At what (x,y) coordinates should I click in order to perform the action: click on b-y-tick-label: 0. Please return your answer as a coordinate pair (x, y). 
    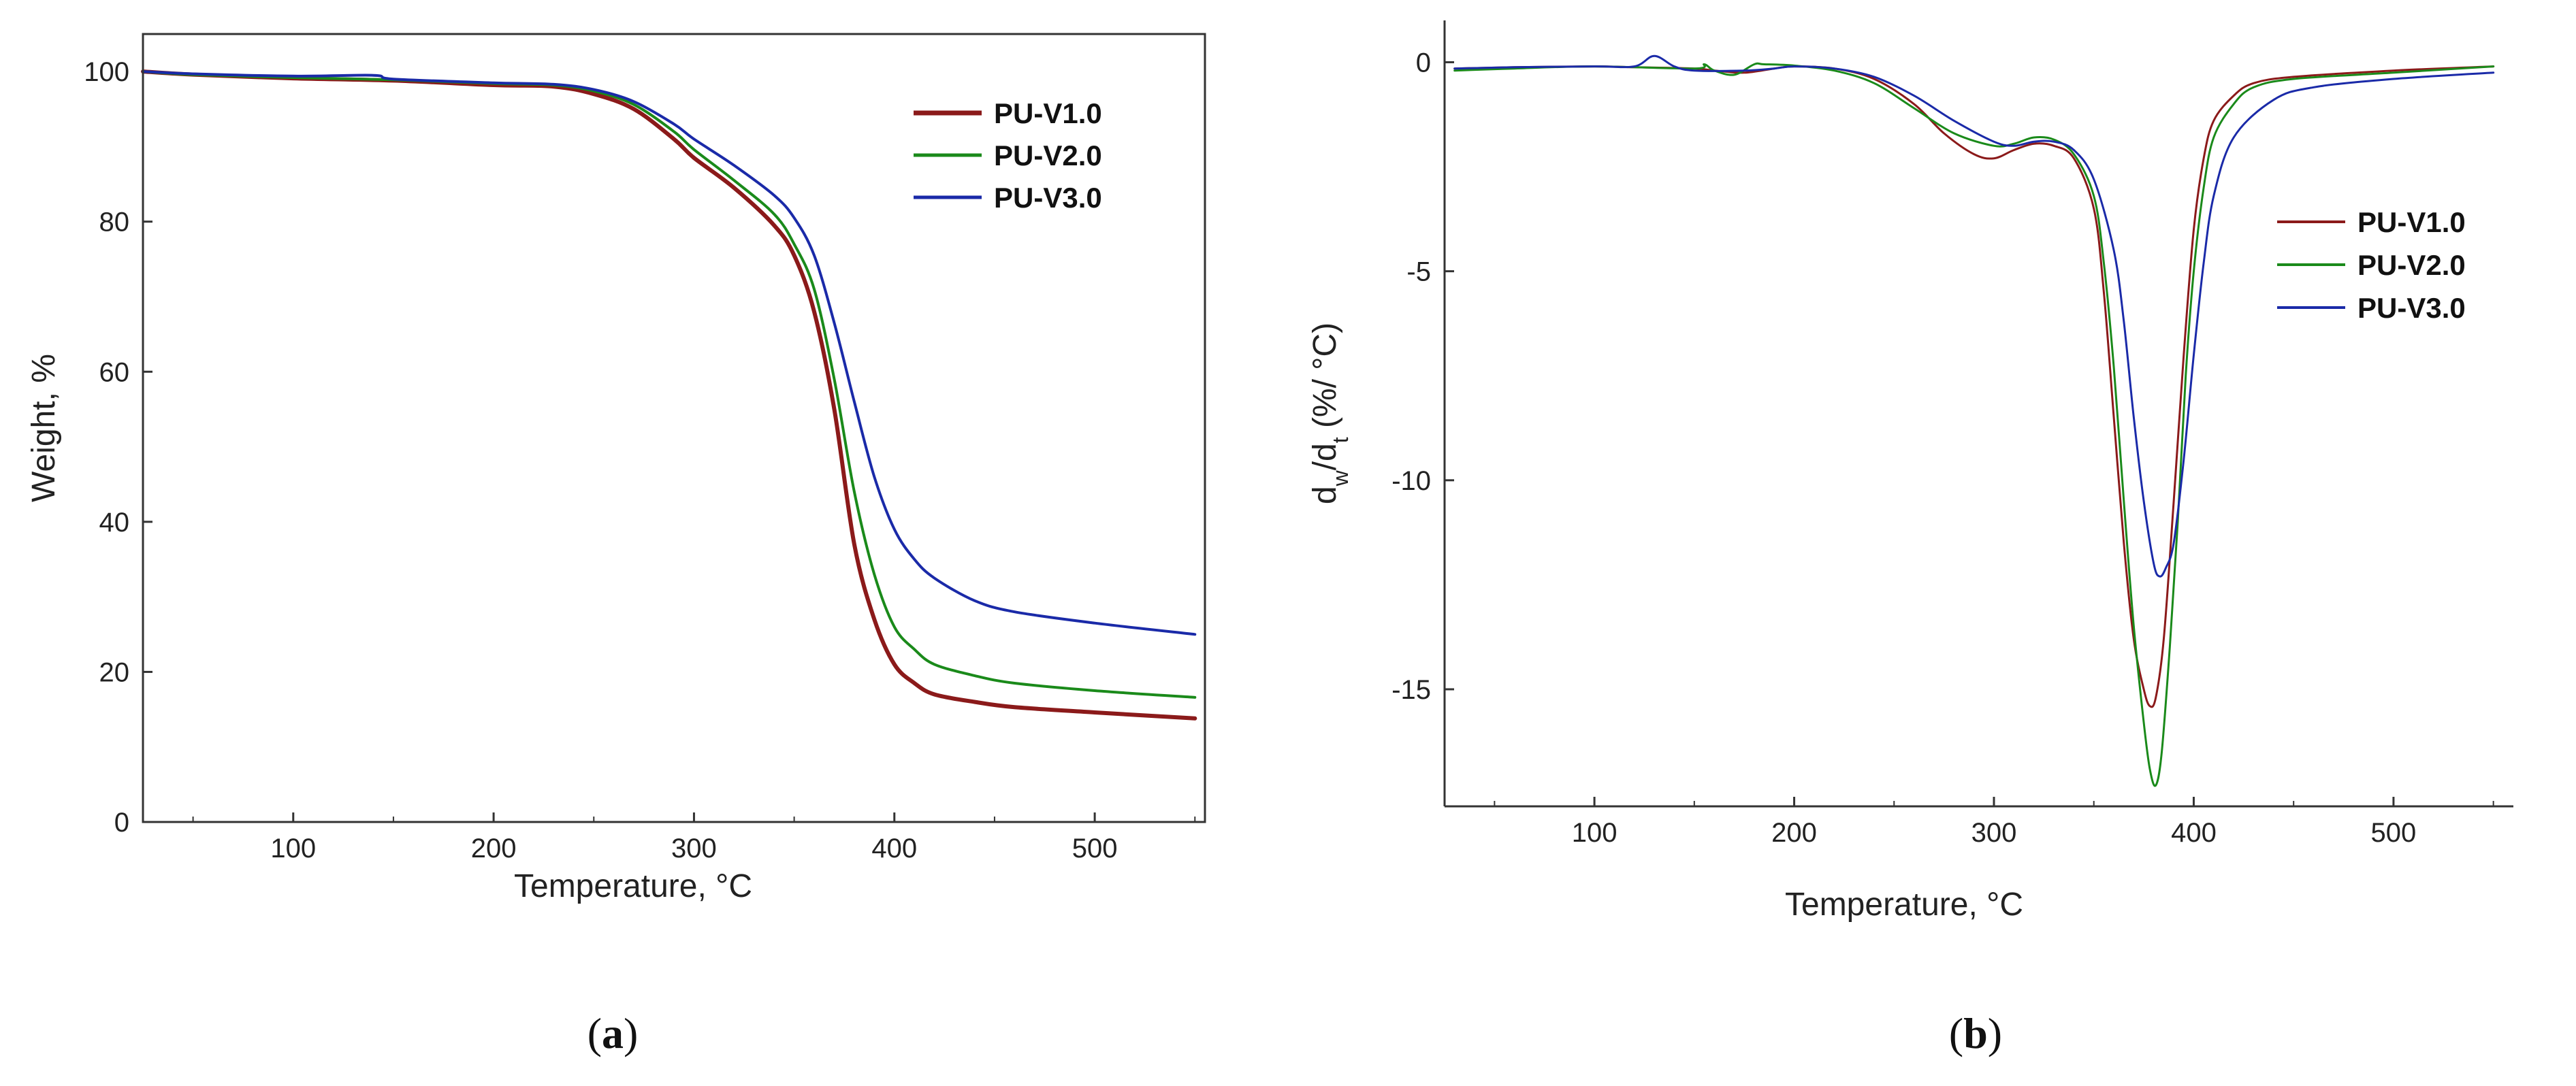
    Looking at the image, I should click on (1424, 63).